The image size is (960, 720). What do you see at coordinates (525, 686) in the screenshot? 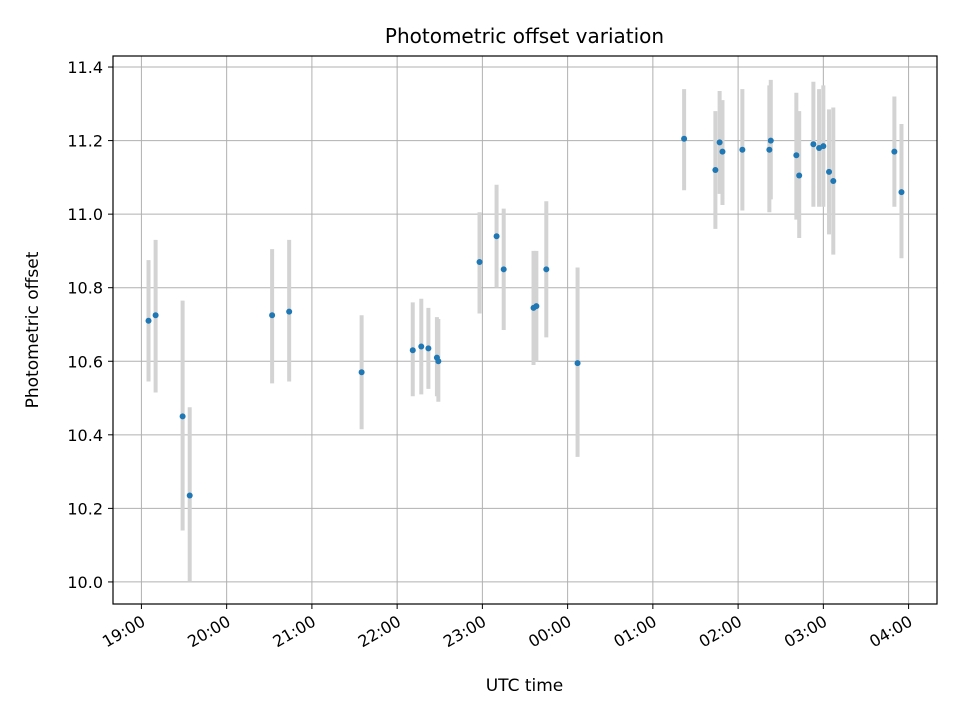
I see `x-axis-label: UTC time` at bounding box center [525, 686].